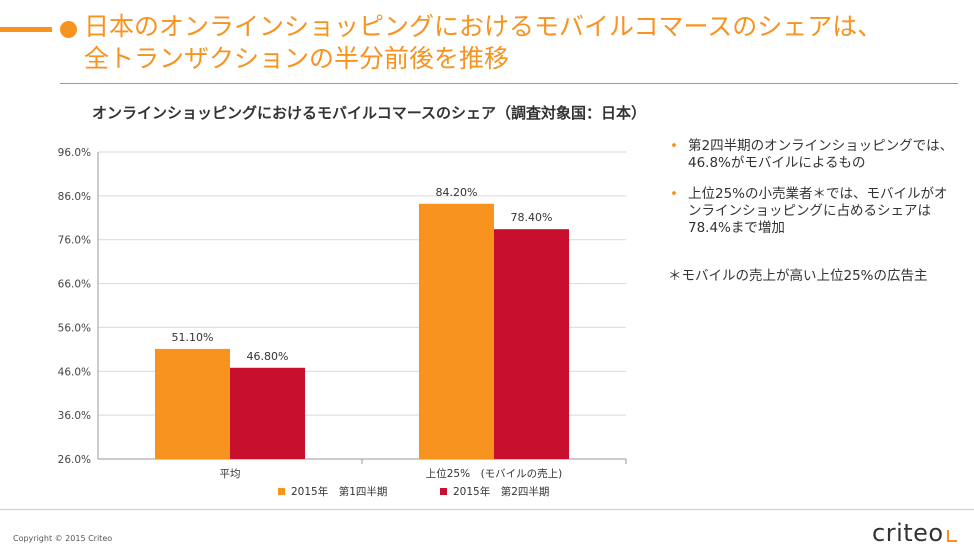 This screenshot has width=974, height=557. What do you see at coordinates (74, 241) in the screenshot?
I see `y-tick-label: 76.0%` at bounding box center [74, 241].